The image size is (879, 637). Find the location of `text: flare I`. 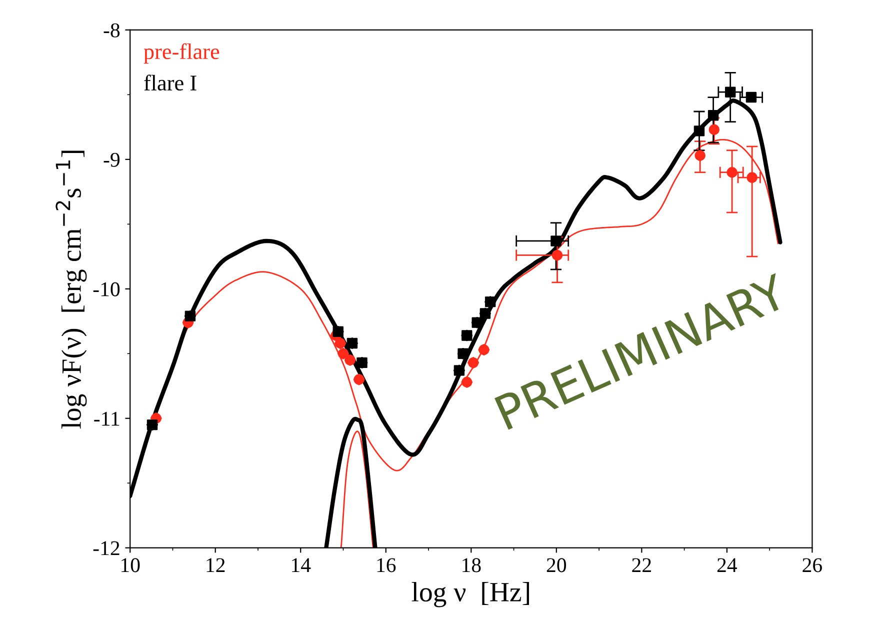

text: flare I is located at coordinates (170, 82).